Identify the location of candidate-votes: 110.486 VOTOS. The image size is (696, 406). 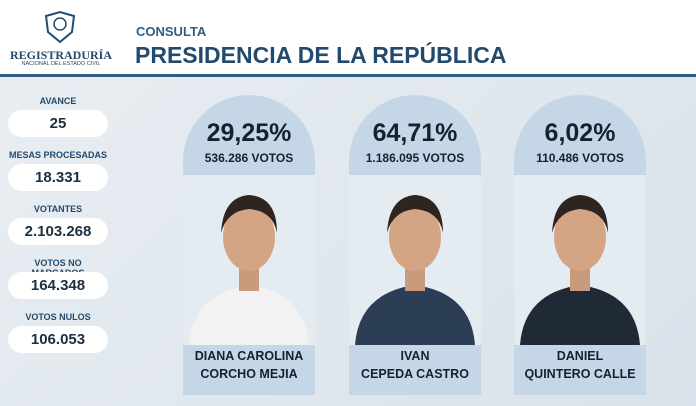
(580, 158).